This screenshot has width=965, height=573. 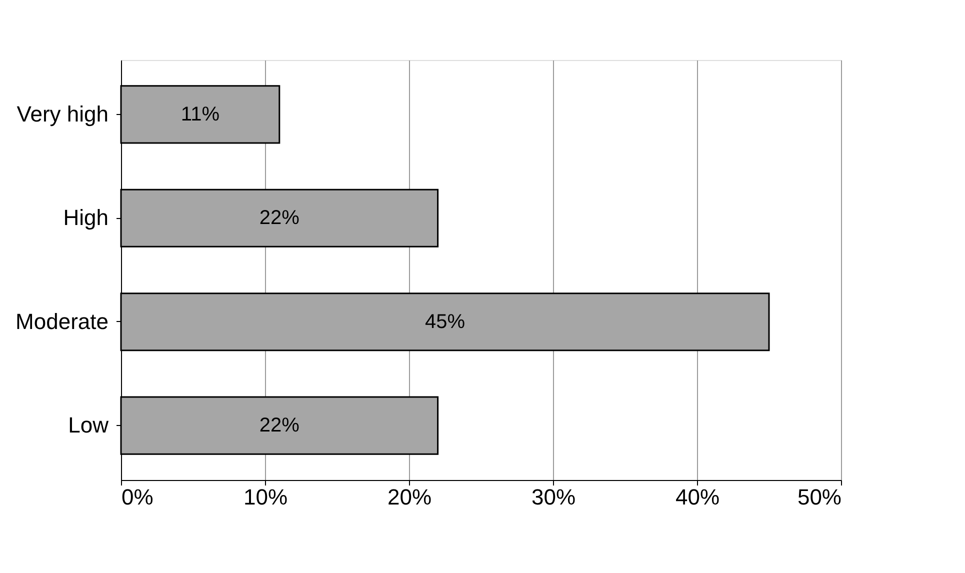 I want to click on data-label: 45%, so click(x=445, y=321).